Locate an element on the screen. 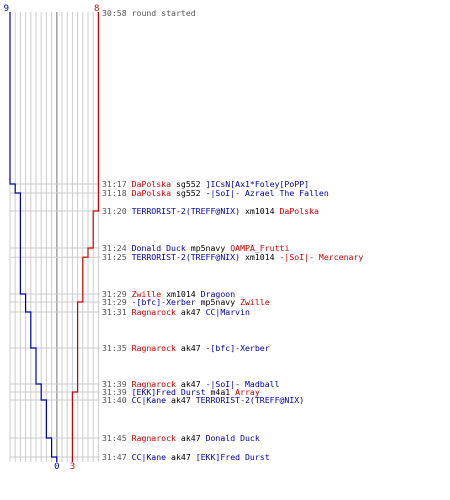  event-line: 31:39 [EKK]Fred Durst m4a1 Array is located at coordinates (181, 392).